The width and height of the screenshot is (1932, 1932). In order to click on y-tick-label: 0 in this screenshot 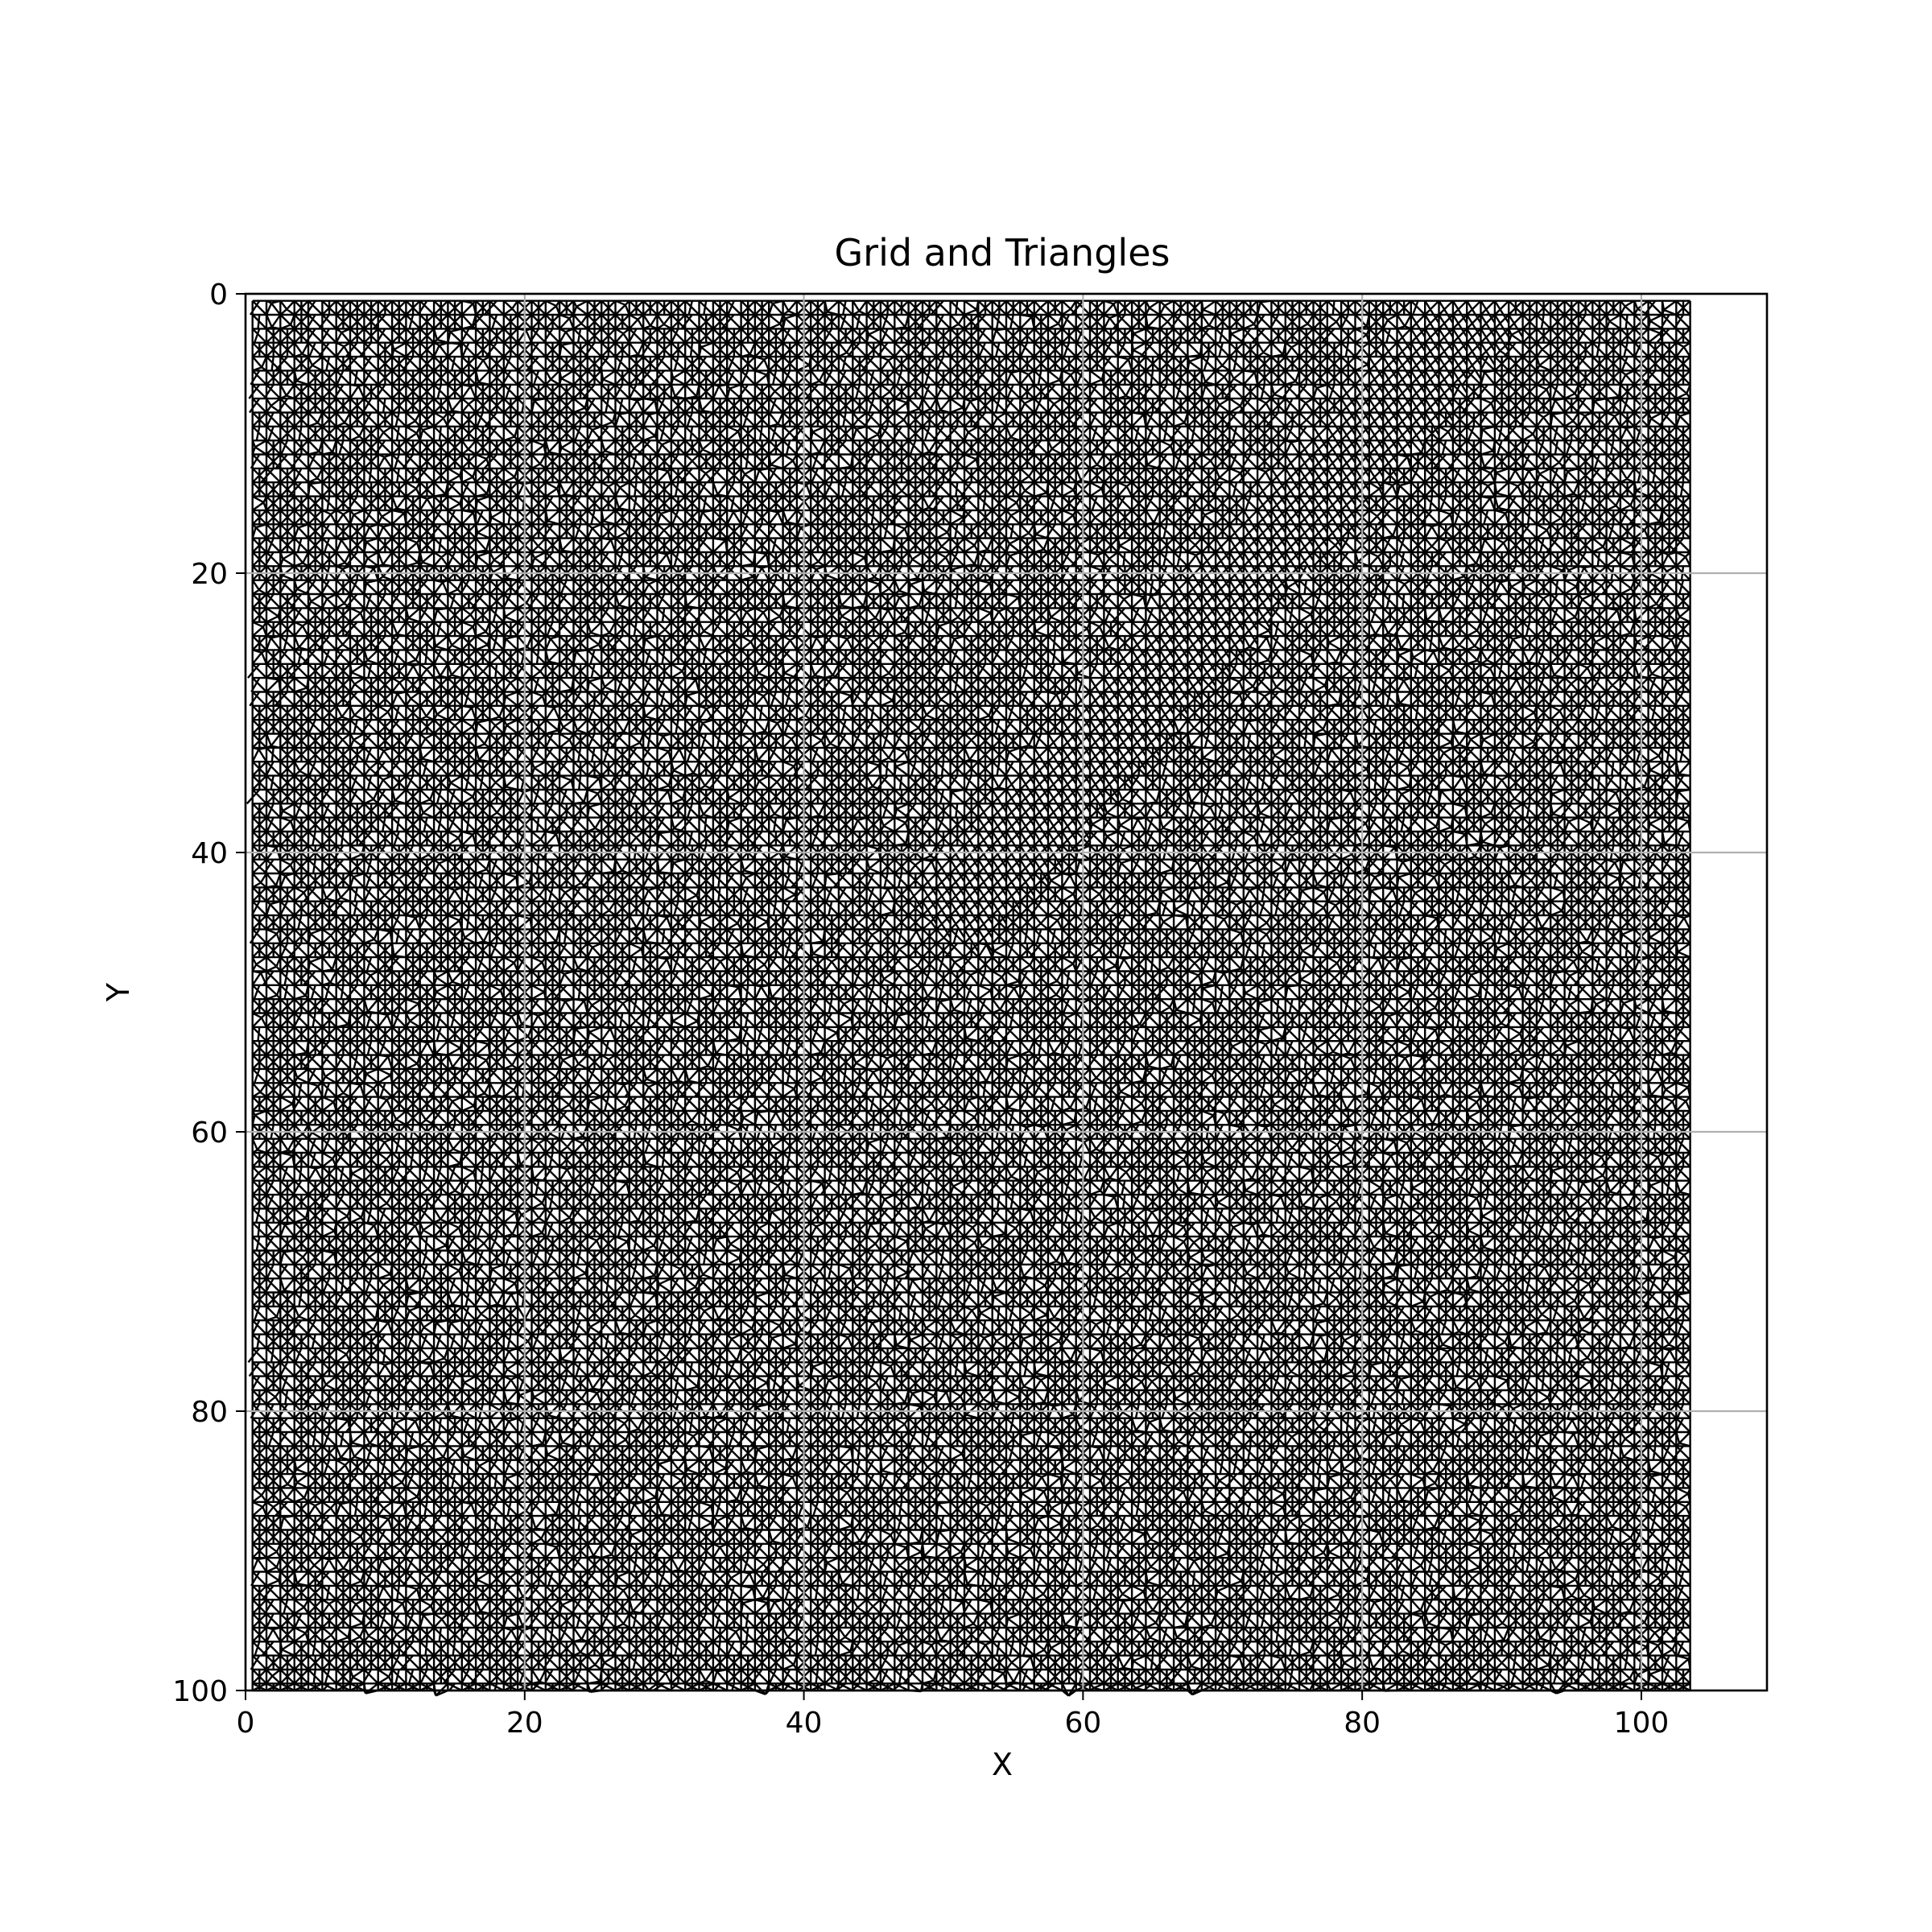, I will do `click(218, 295)`.